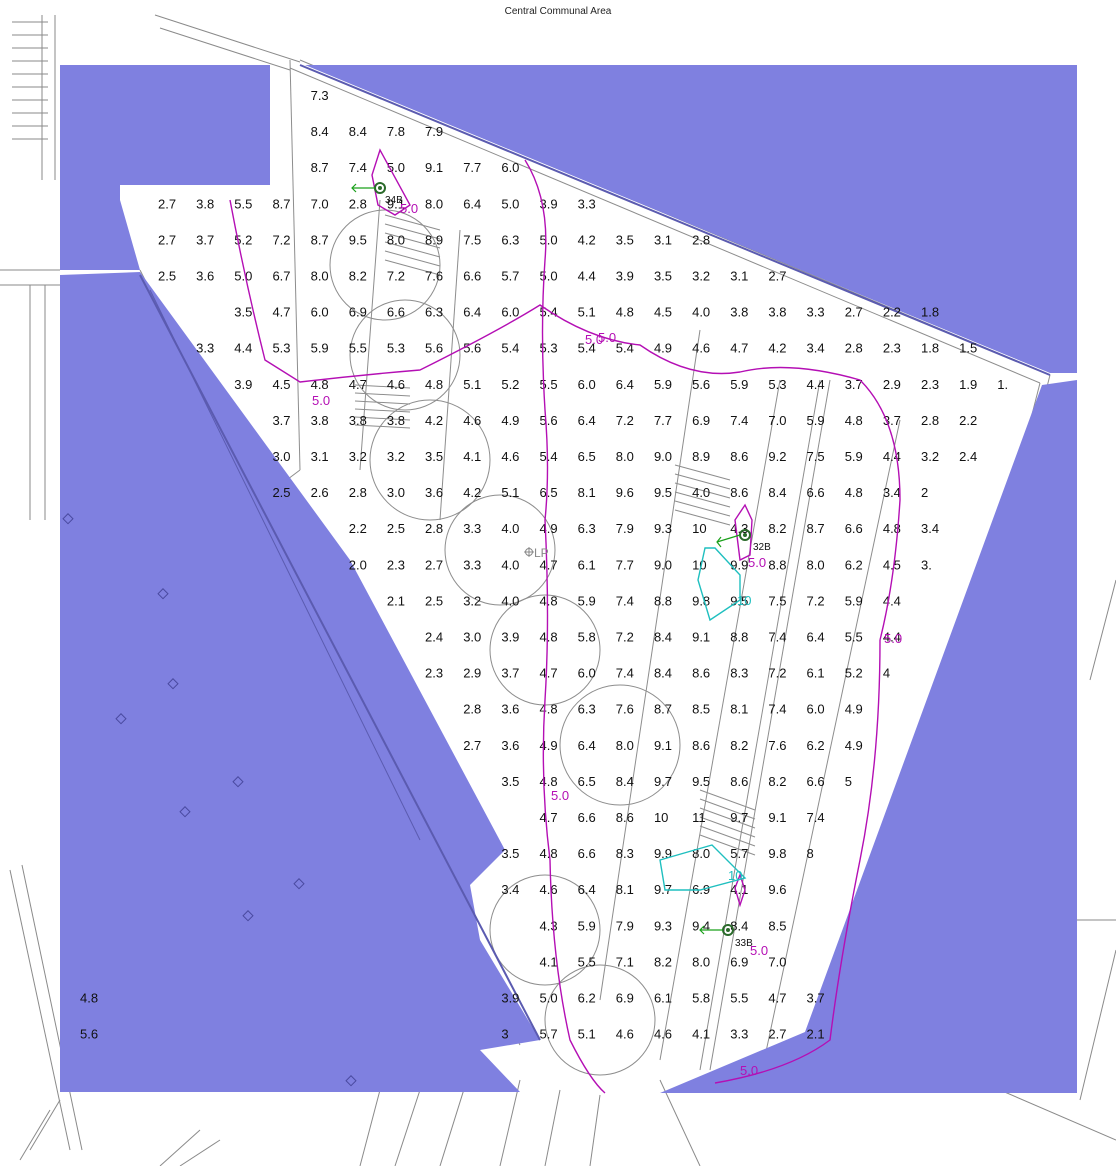 The height and width of the screenshot is (1166, 1116). What do you see at coordinates (205, 203) in the screenshot?
I see `illuminance-value: 3.8` at bounding box center [205, 203].